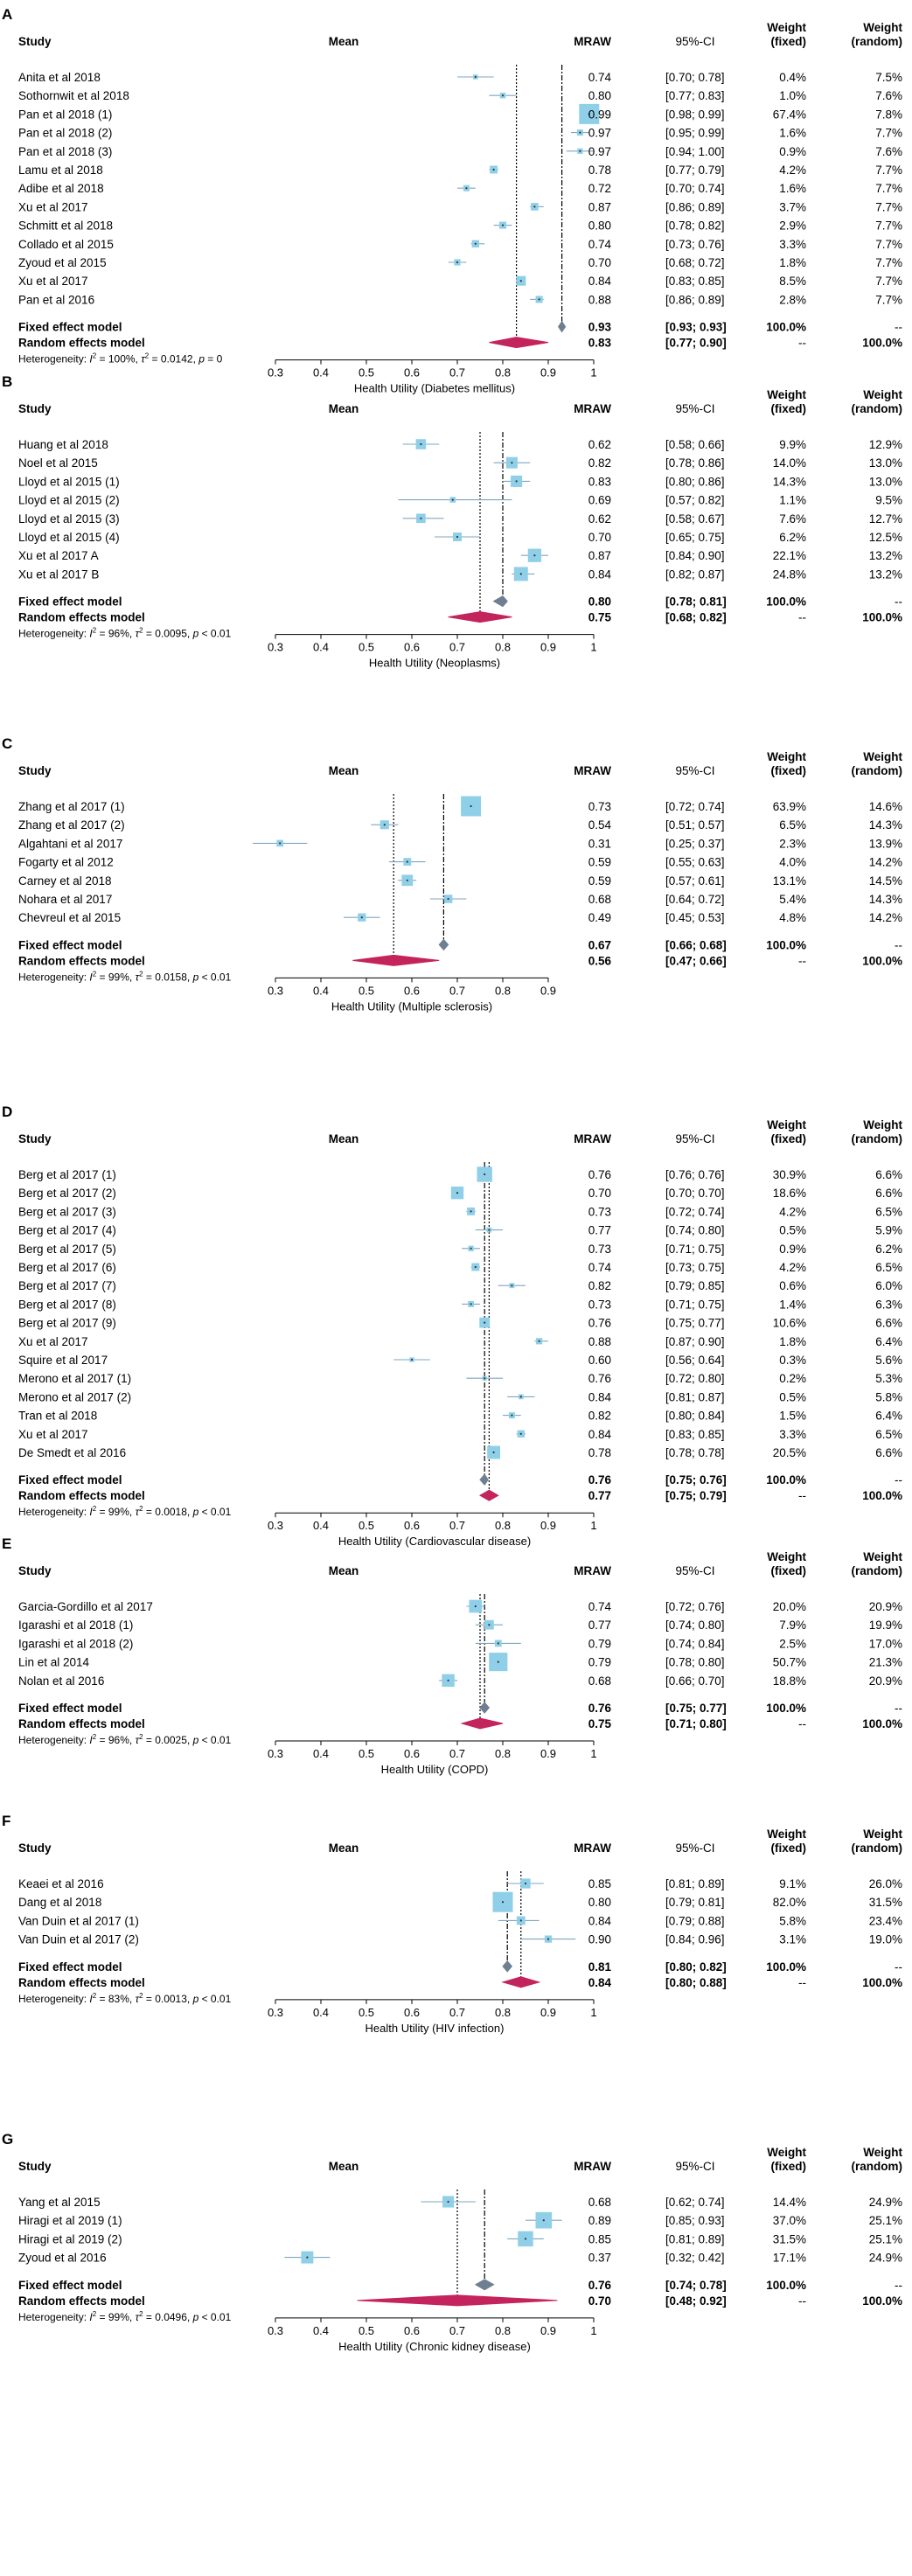 The image size is (912, 2576). What do you see at coordinates (695, 1606) in the screenshot?
I see `panel-e-row-1-ci: [0.72; 0.76]` at bounding box center [695, 1606].